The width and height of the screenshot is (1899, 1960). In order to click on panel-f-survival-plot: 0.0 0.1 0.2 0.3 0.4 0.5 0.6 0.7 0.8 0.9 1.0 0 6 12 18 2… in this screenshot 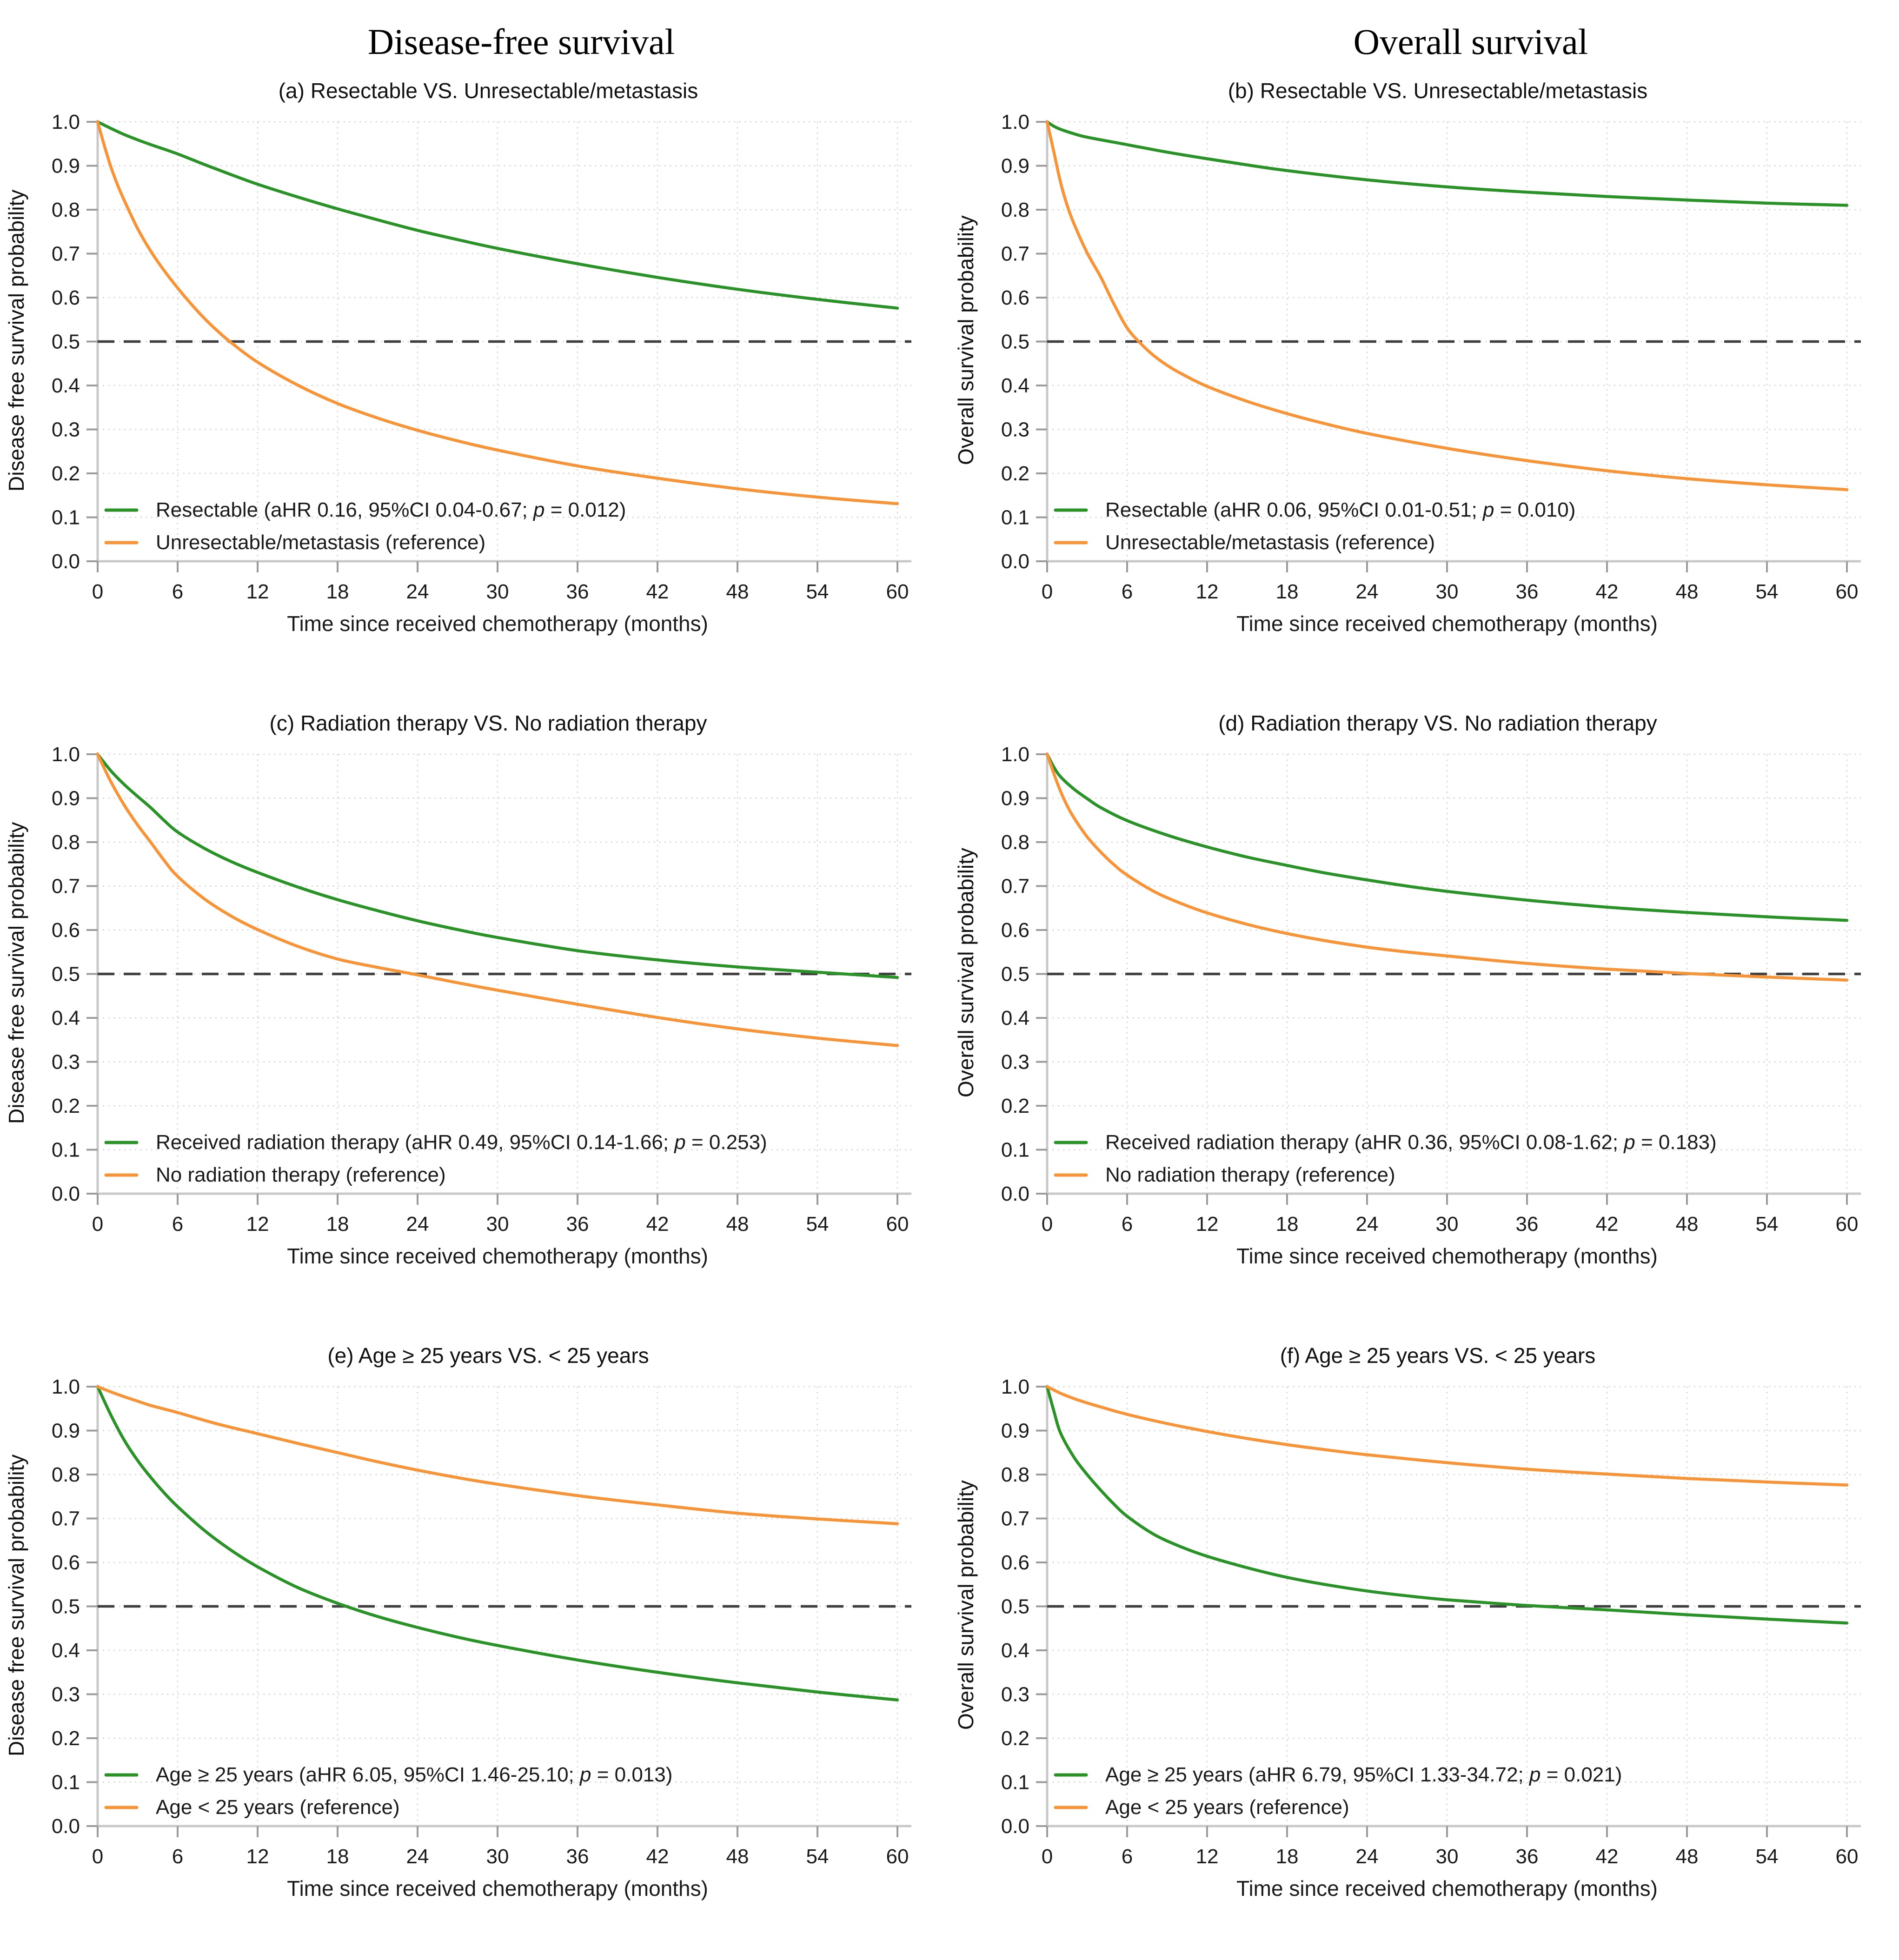, I will do `click(1431, 1637)`.